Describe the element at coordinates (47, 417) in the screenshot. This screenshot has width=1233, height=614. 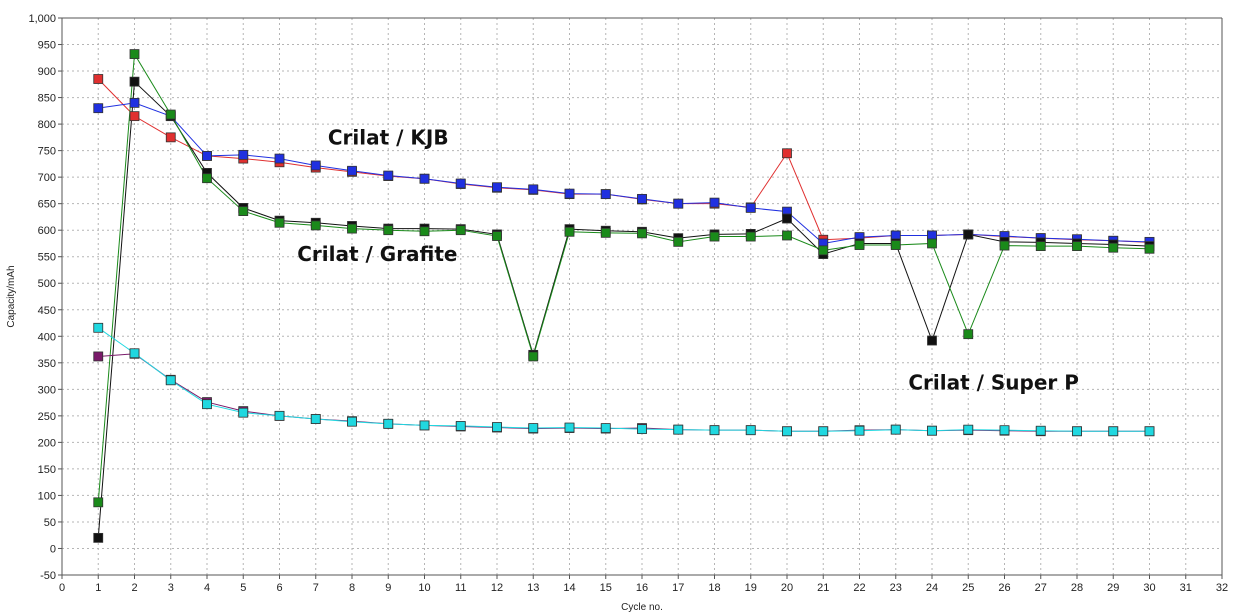
I see `y-tick-label: 250` at that location.